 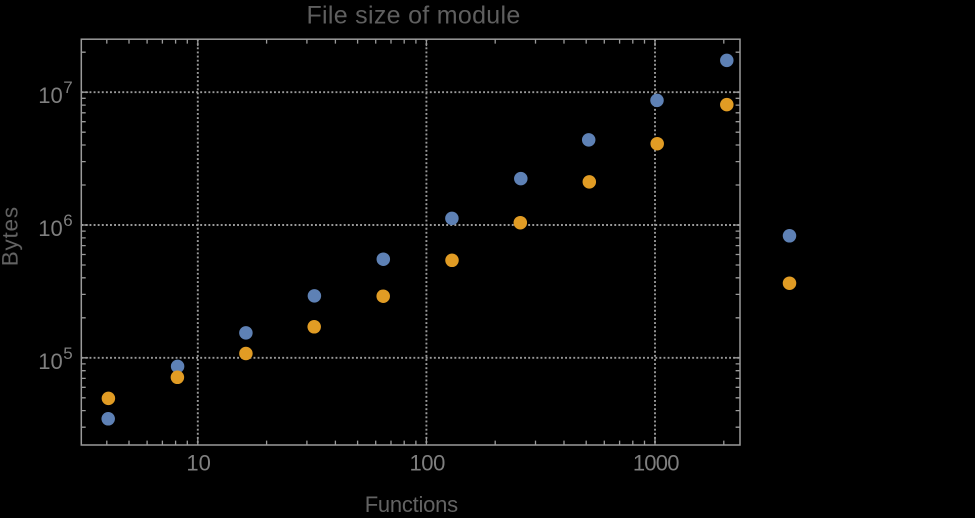 What do you see at coordinates (67, 220) in the screenshot?
I see `svg-text: 6` at bounding box center [67, 220].